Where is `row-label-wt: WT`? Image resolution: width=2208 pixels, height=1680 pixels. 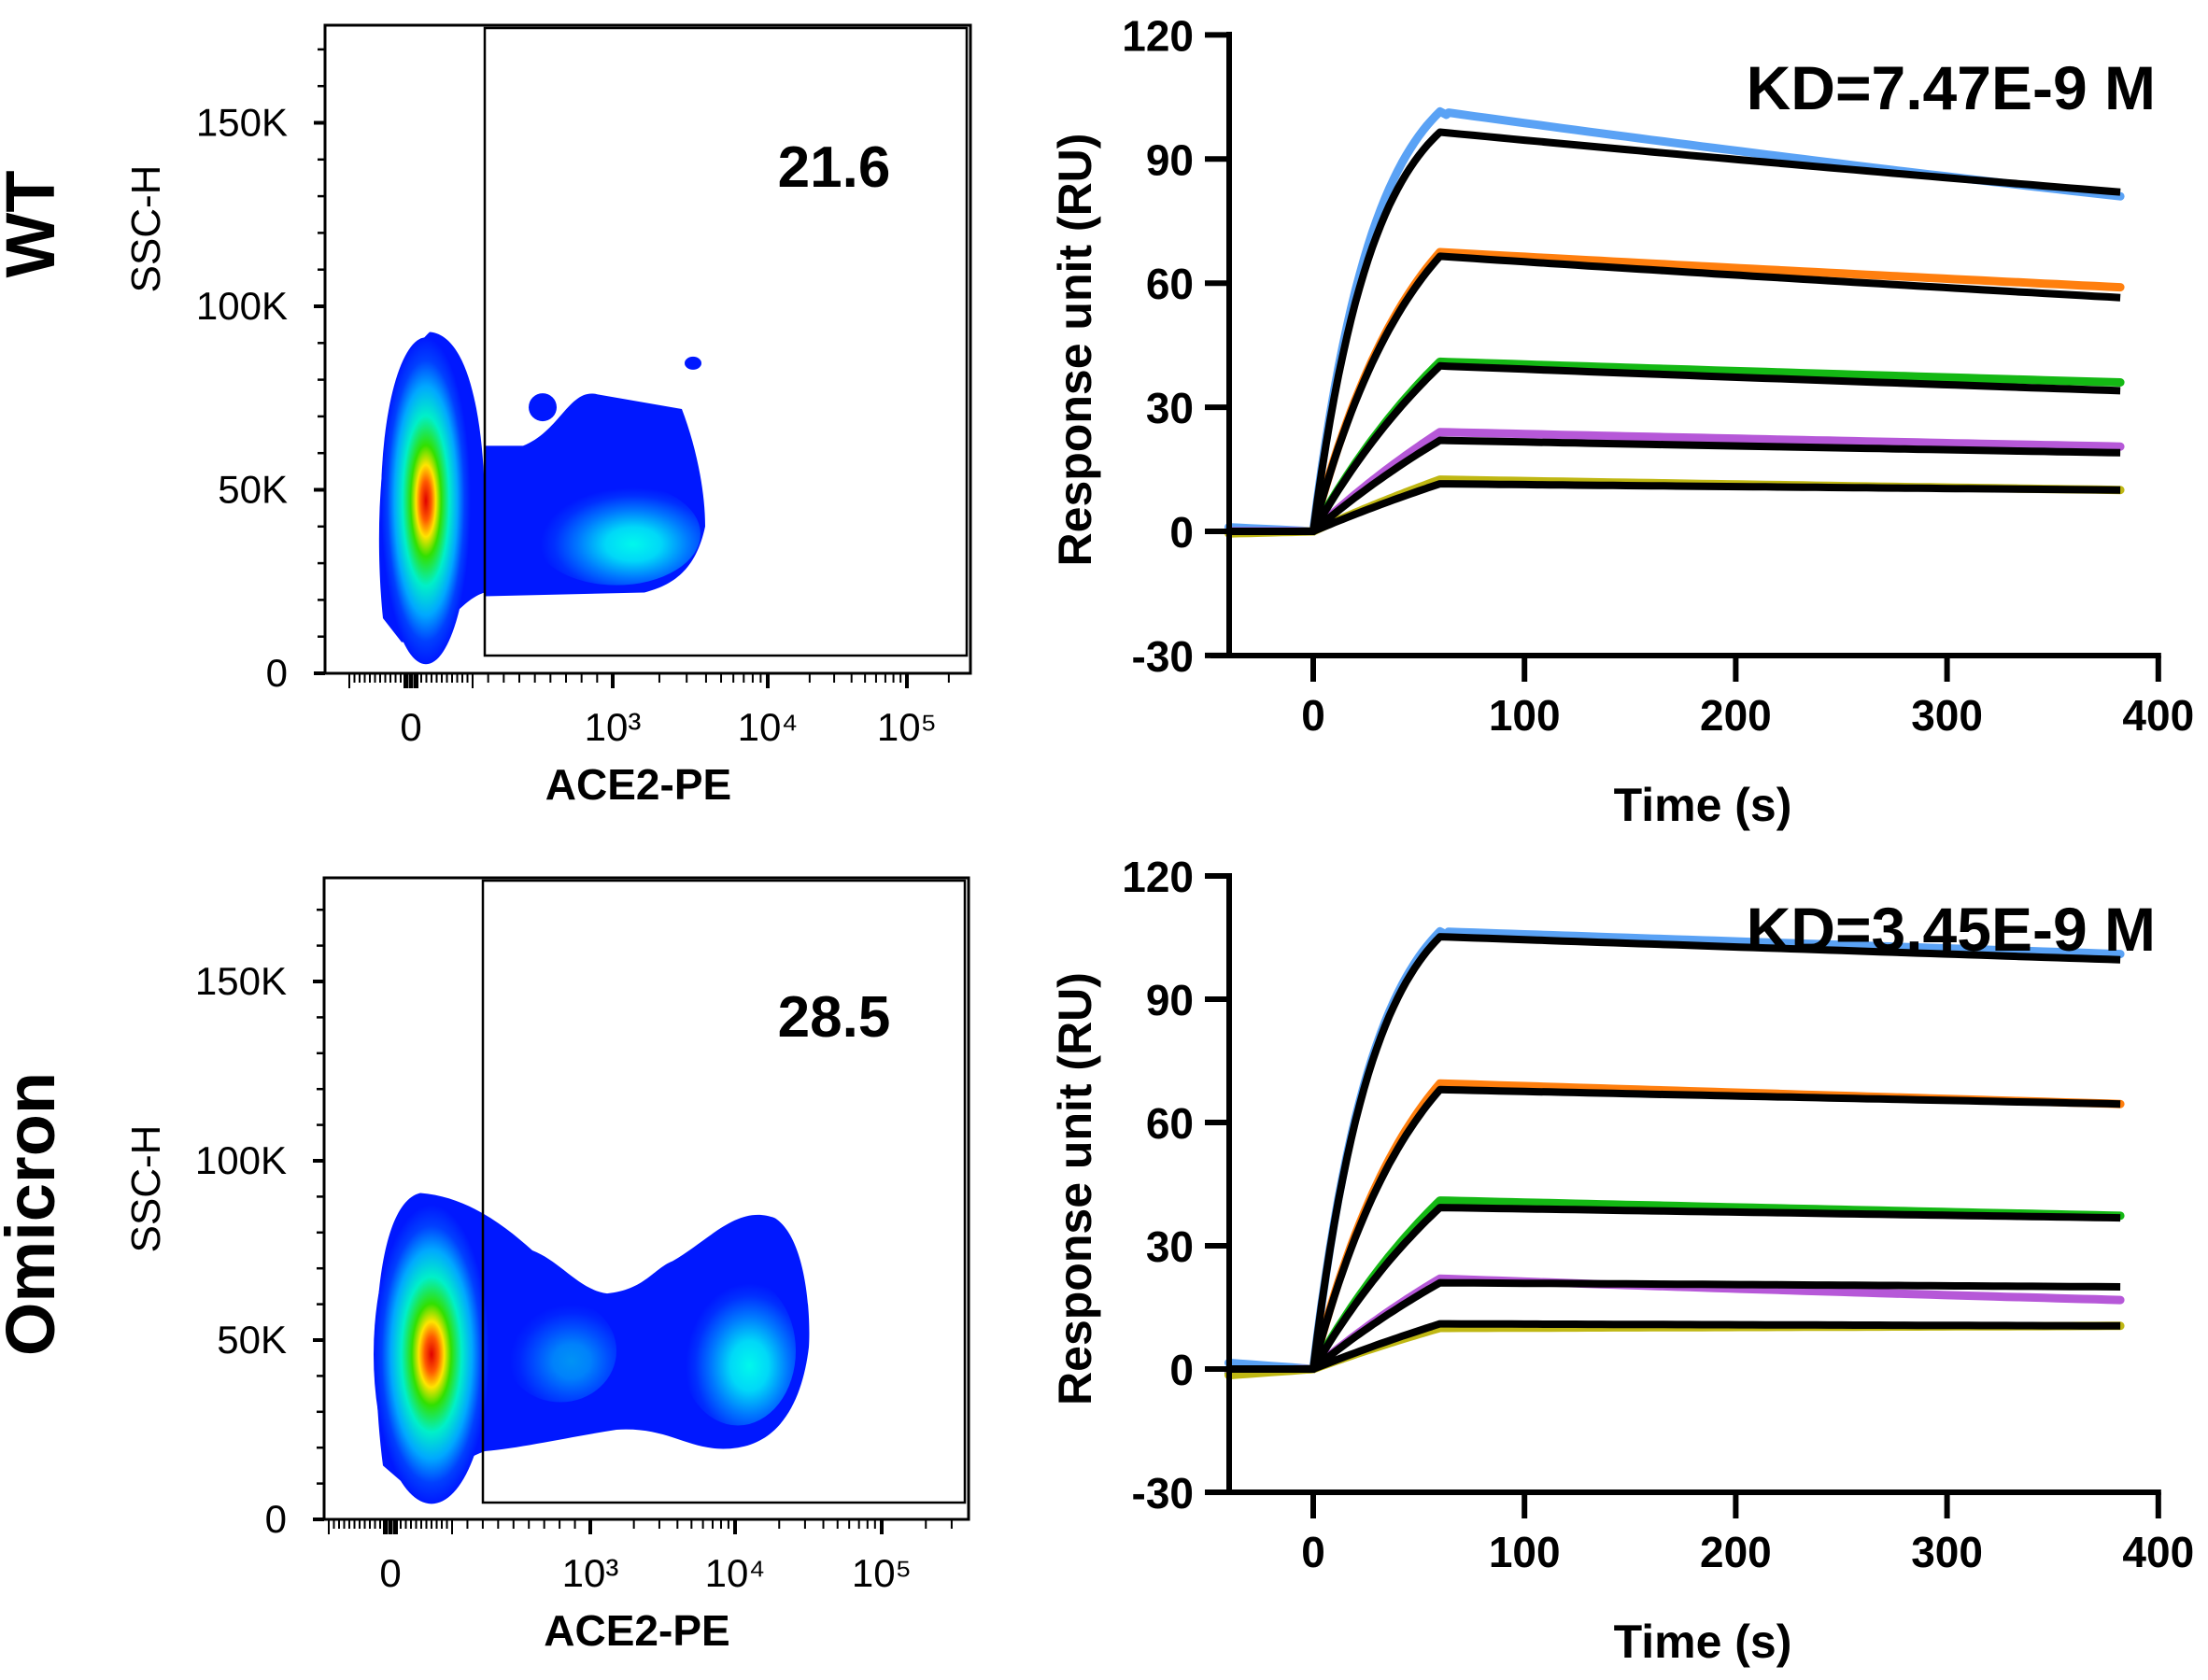
row-label-wt: WT is located at coordinates (34, 223).